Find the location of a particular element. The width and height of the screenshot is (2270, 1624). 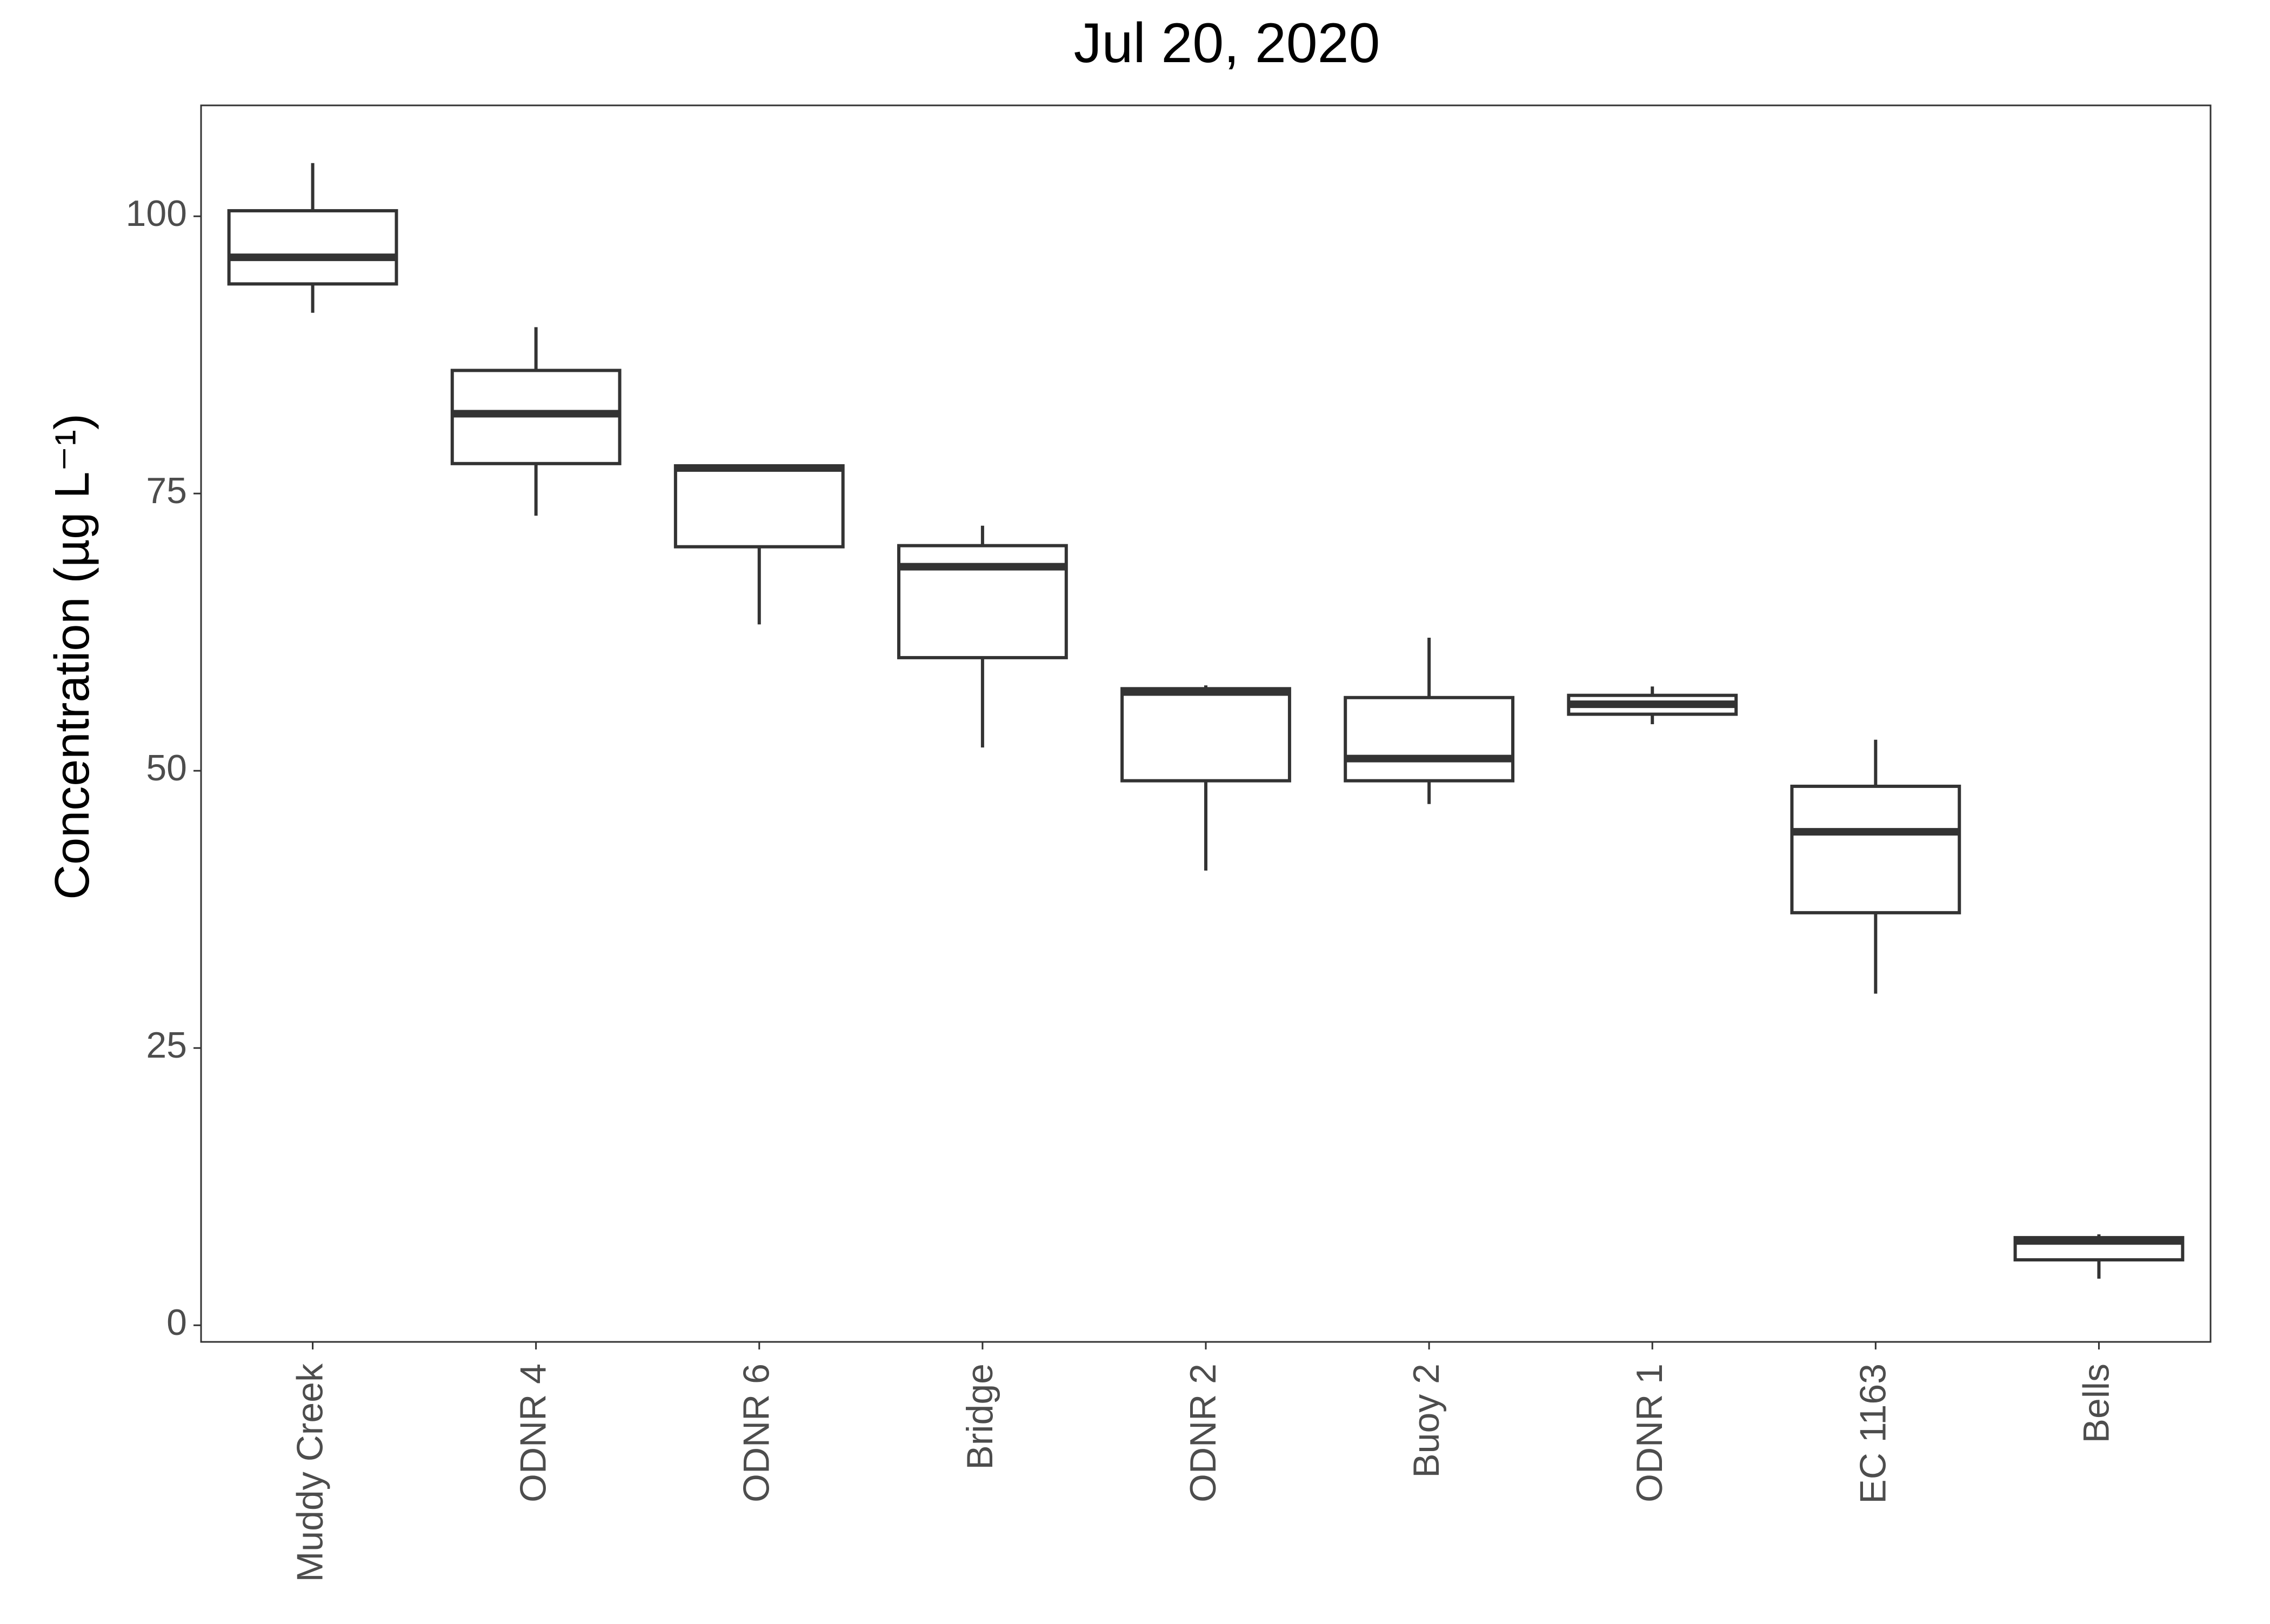

x-tick-label-group: Bridge is located at coordinates (979, 1417).